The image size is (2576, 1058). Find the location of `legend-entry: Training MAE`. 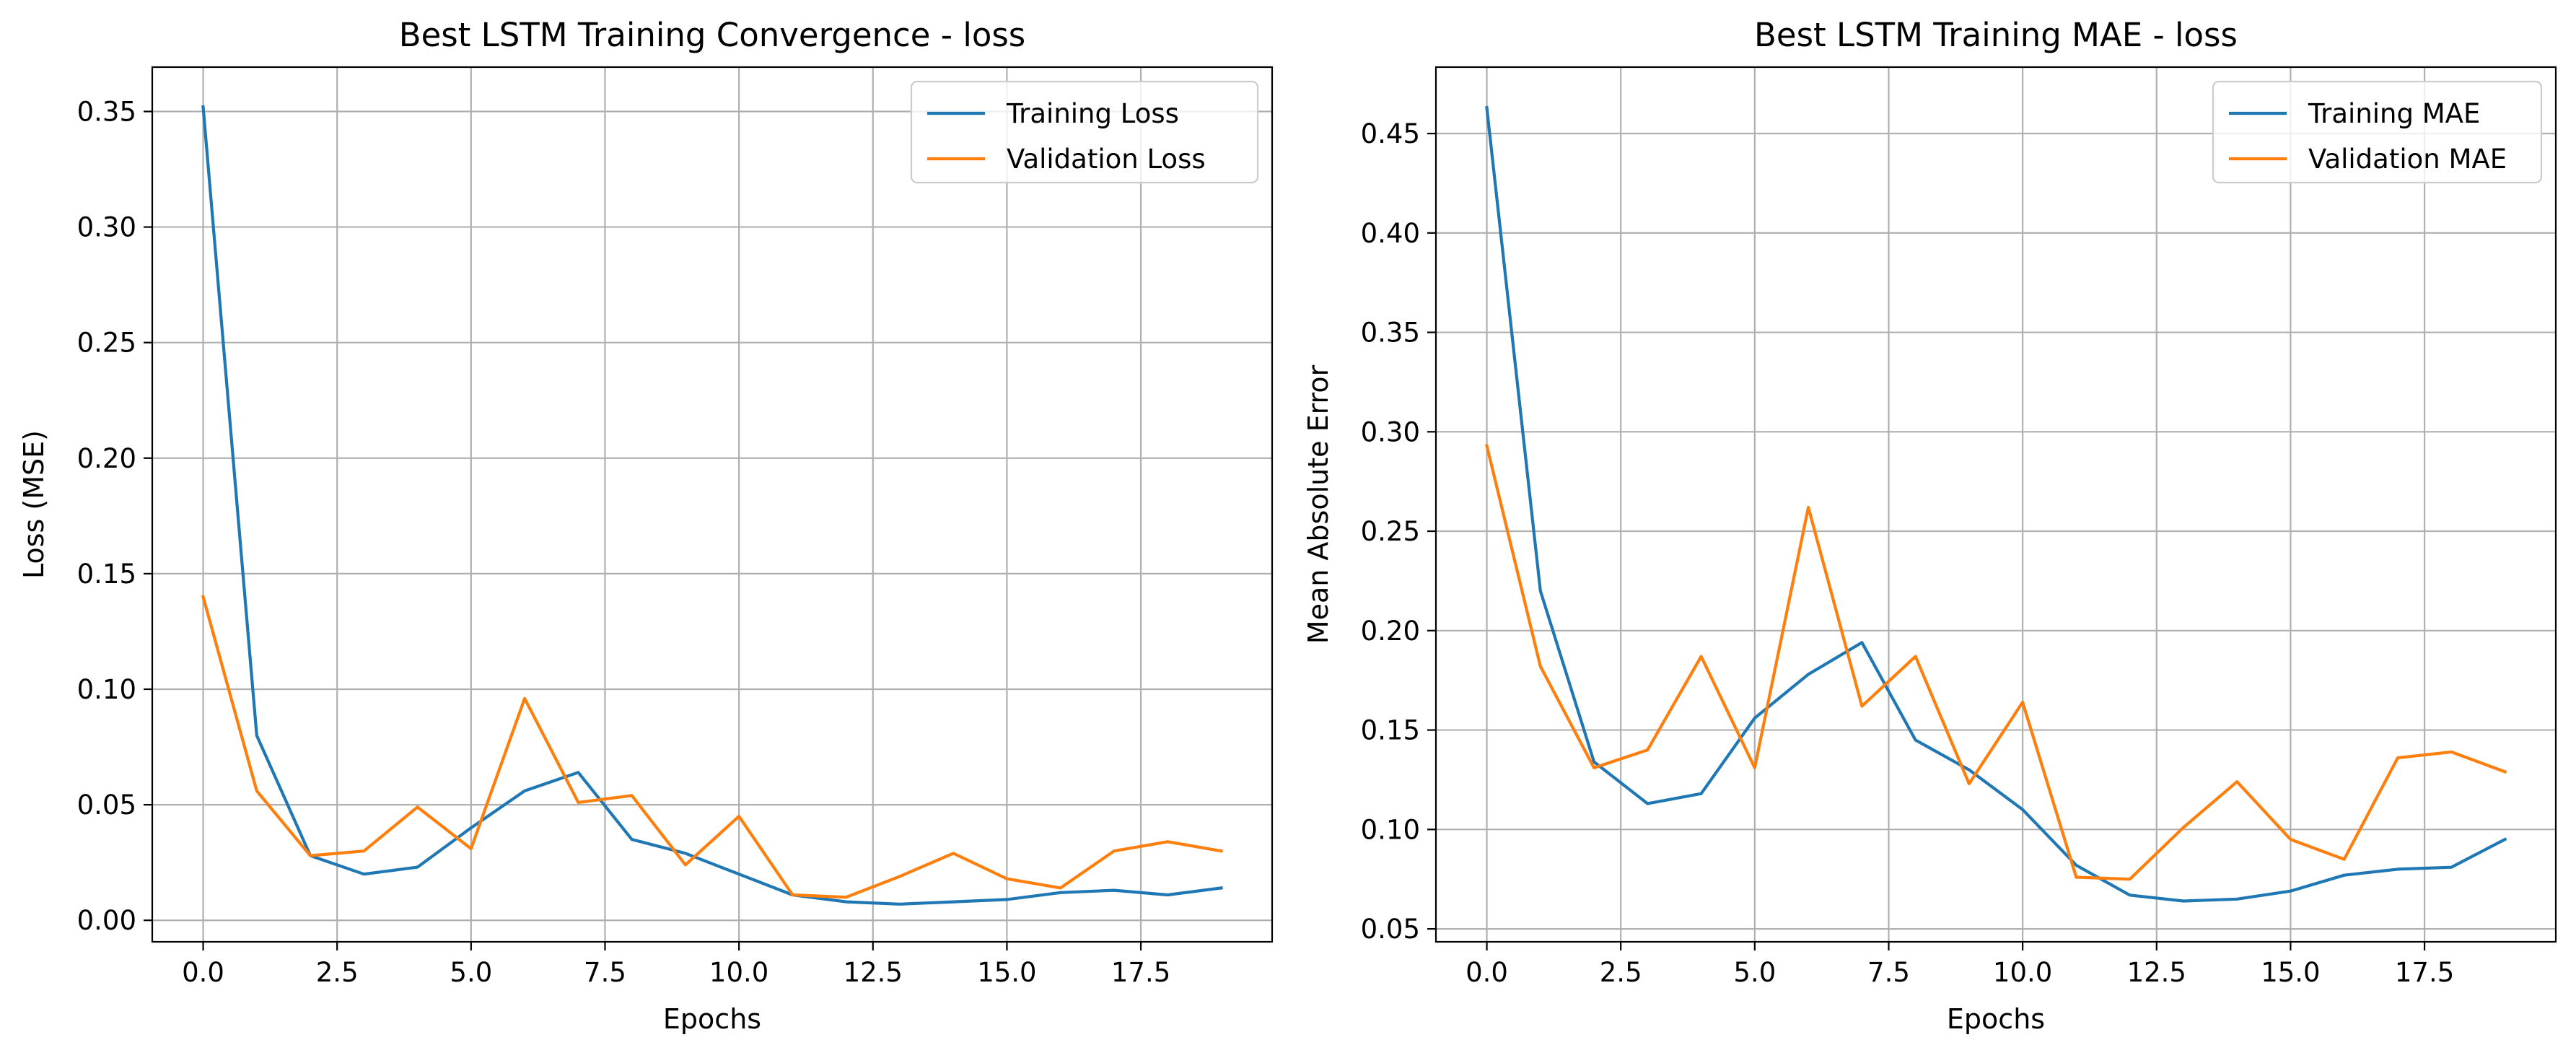

legend-entry: Training MAE is located at coordinates (2394, 113).